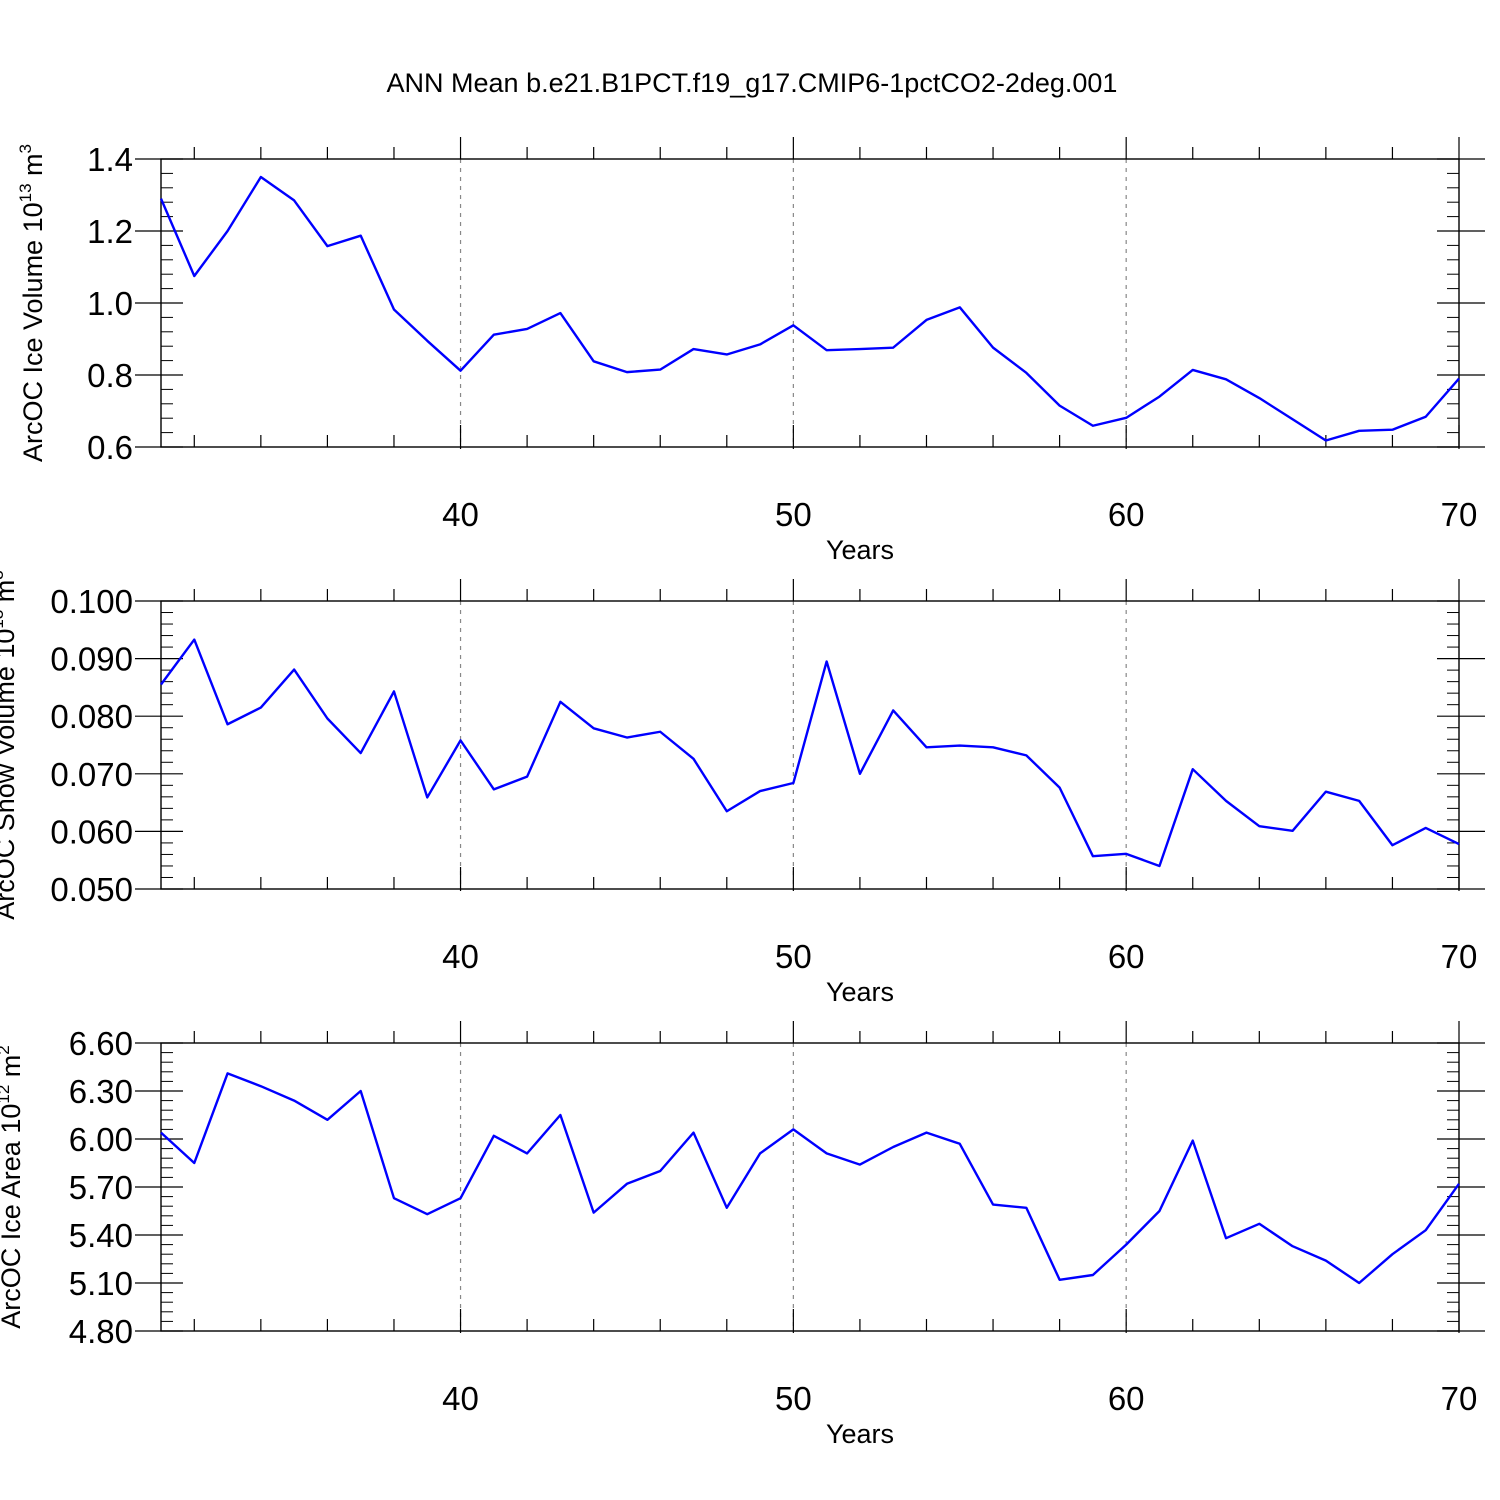 This screenshot has height=1500, width=1500. Describe the element at coordinates (91, 774) in the screenshot. I see `y-tick-label: 0.070` at that location.